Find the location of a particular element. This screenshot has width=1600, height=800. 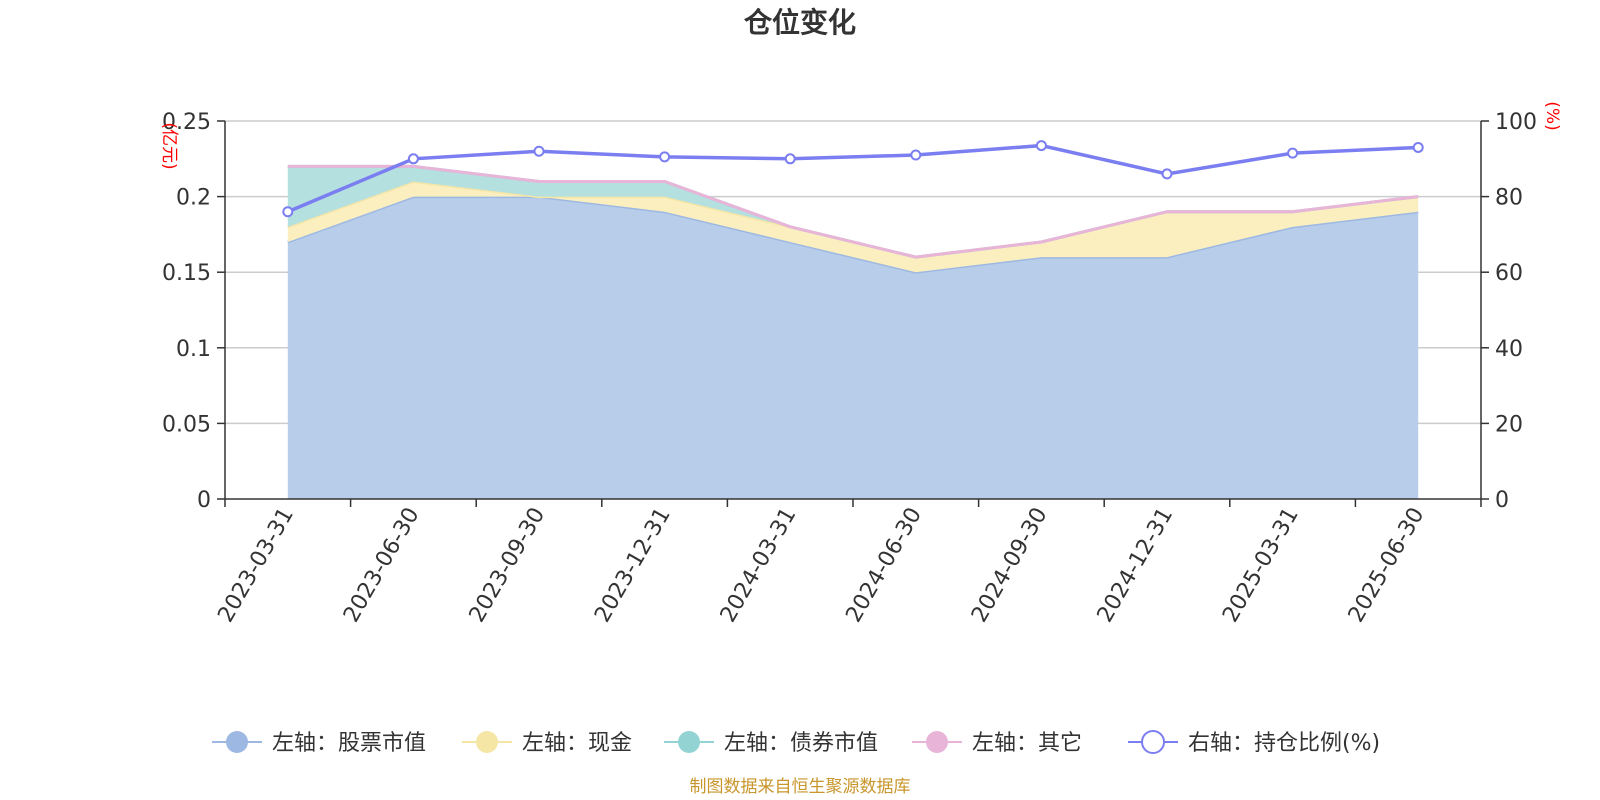

right-tick-label: 40 is located at coordinates (1509, 349).